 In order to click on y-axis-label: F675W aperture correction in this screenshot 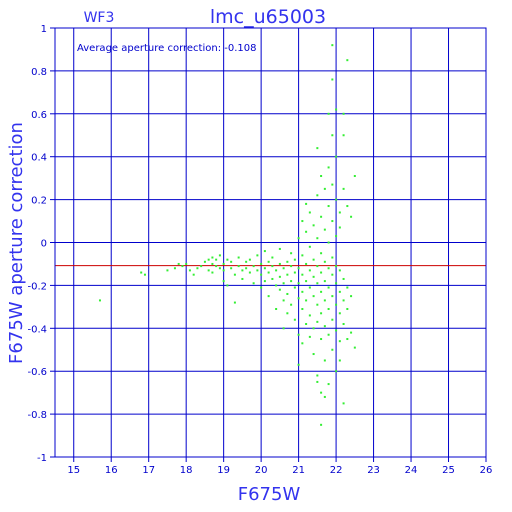, I will do `click(16, 243)`.